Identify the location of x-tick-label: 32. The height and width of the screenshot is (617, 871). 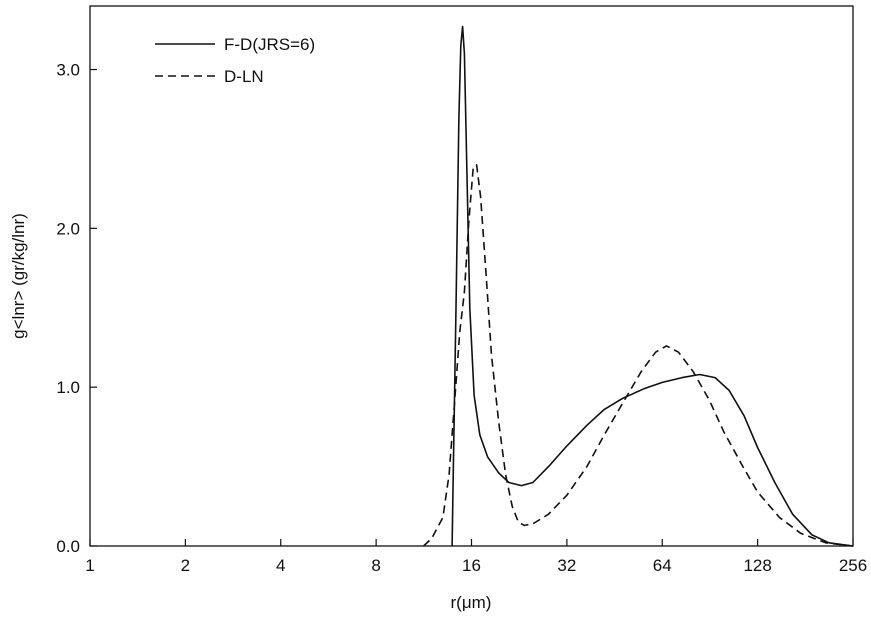
(566, 565).